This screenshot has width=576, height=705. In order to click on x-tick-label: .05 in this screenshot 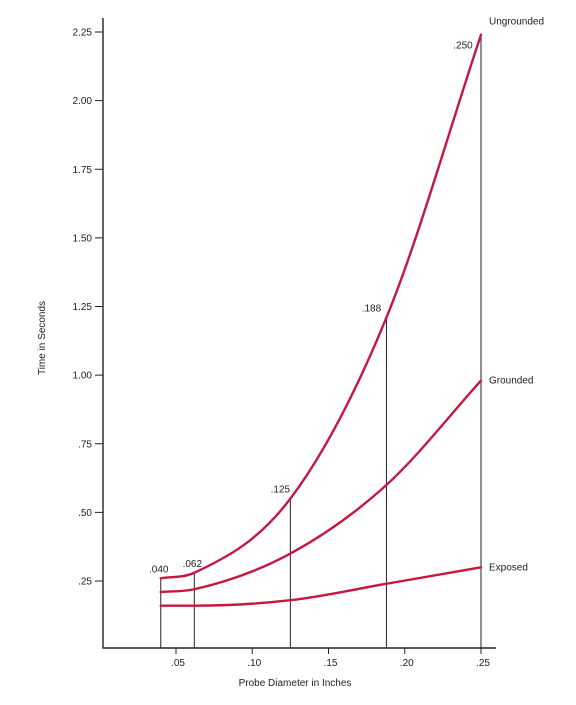, I will do `click(178, 663)`.